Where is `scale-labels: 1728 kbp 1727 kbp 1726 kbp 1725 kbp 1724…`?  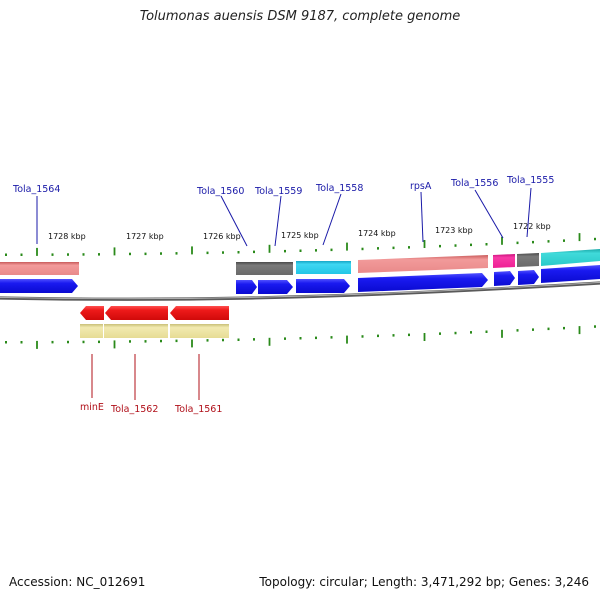 scale-labels: 1728 kbp 1727 kbp 1726 kbp 1725 kbp 1724… is located at coordinates (299, 231).